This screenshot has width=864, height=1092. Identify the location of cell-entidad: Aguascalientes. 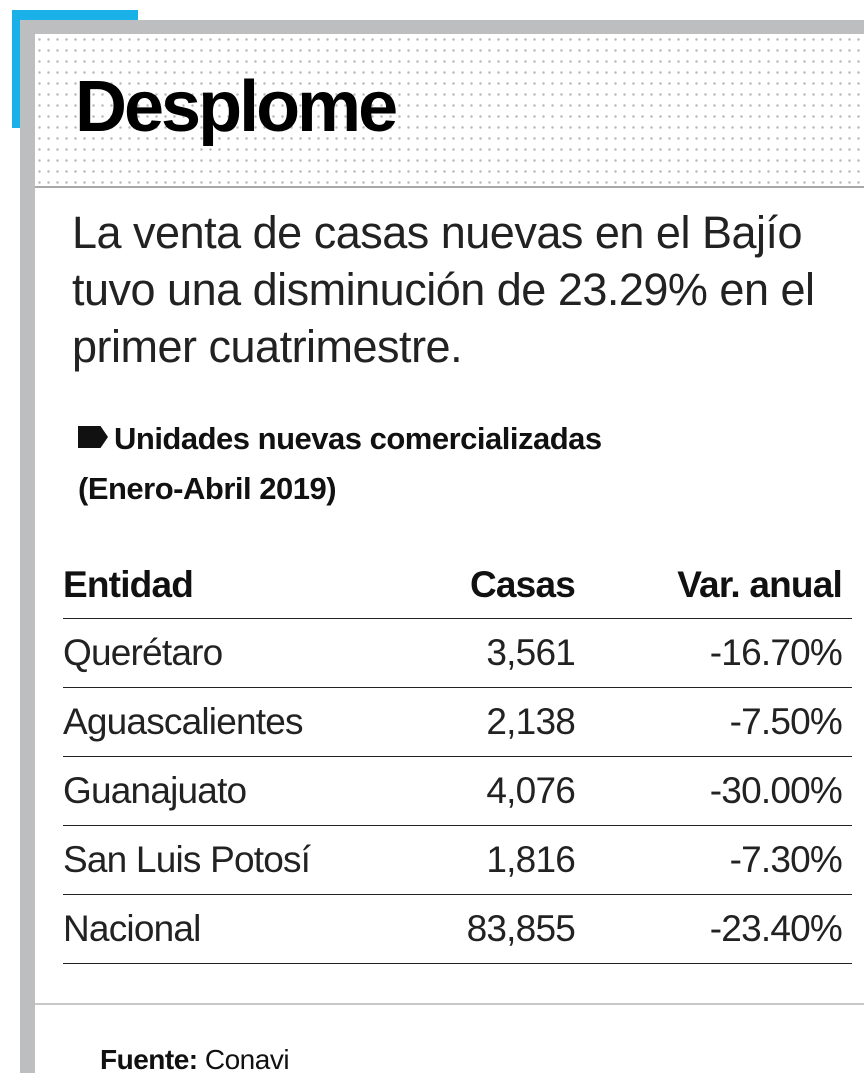
(213, 722).